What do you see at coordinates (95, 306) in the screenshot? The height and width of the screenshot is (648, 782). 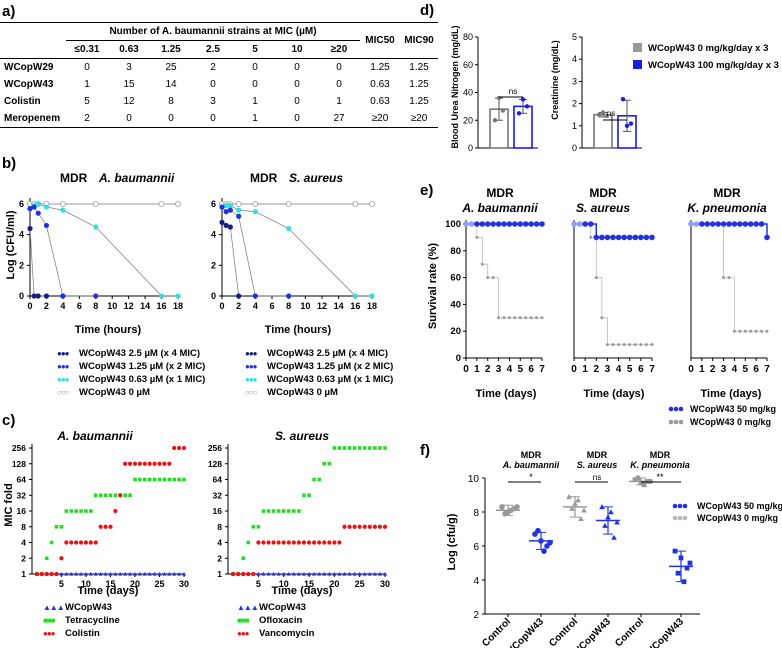 I see `x-tick-label: 8` at bounding box center [95, 306].